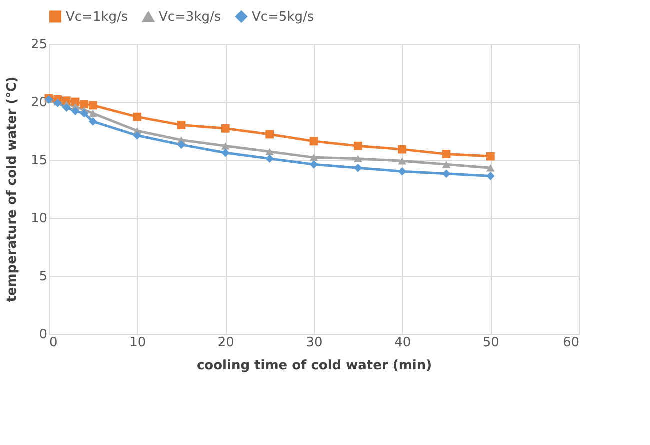  What do you see at coordinates (571, 343) in the screenshot?
I see `x-tick-label: 60` at bounding box center [571, 343].